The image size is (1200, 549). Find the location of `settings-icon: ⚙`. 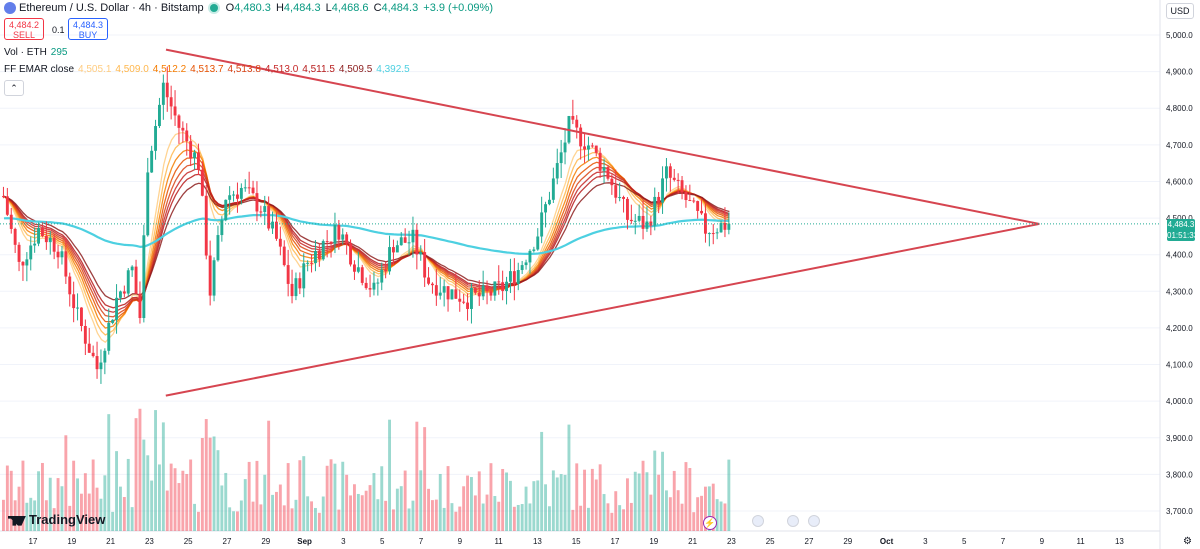

settings-icon: ⚙ is located at coordinates (1187, 541).